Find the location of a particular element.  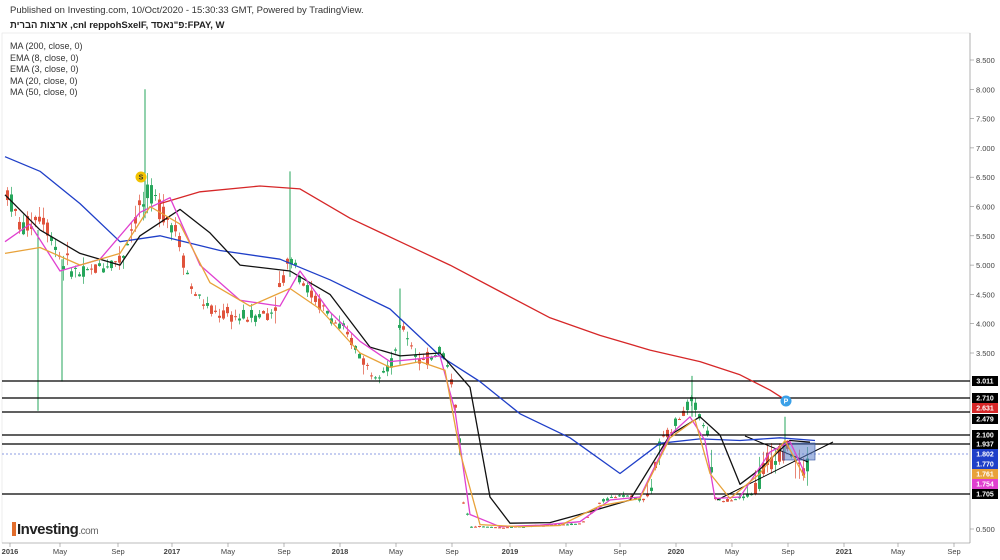

price-tick-label: 5.000 is located at coordinates (985, 265).